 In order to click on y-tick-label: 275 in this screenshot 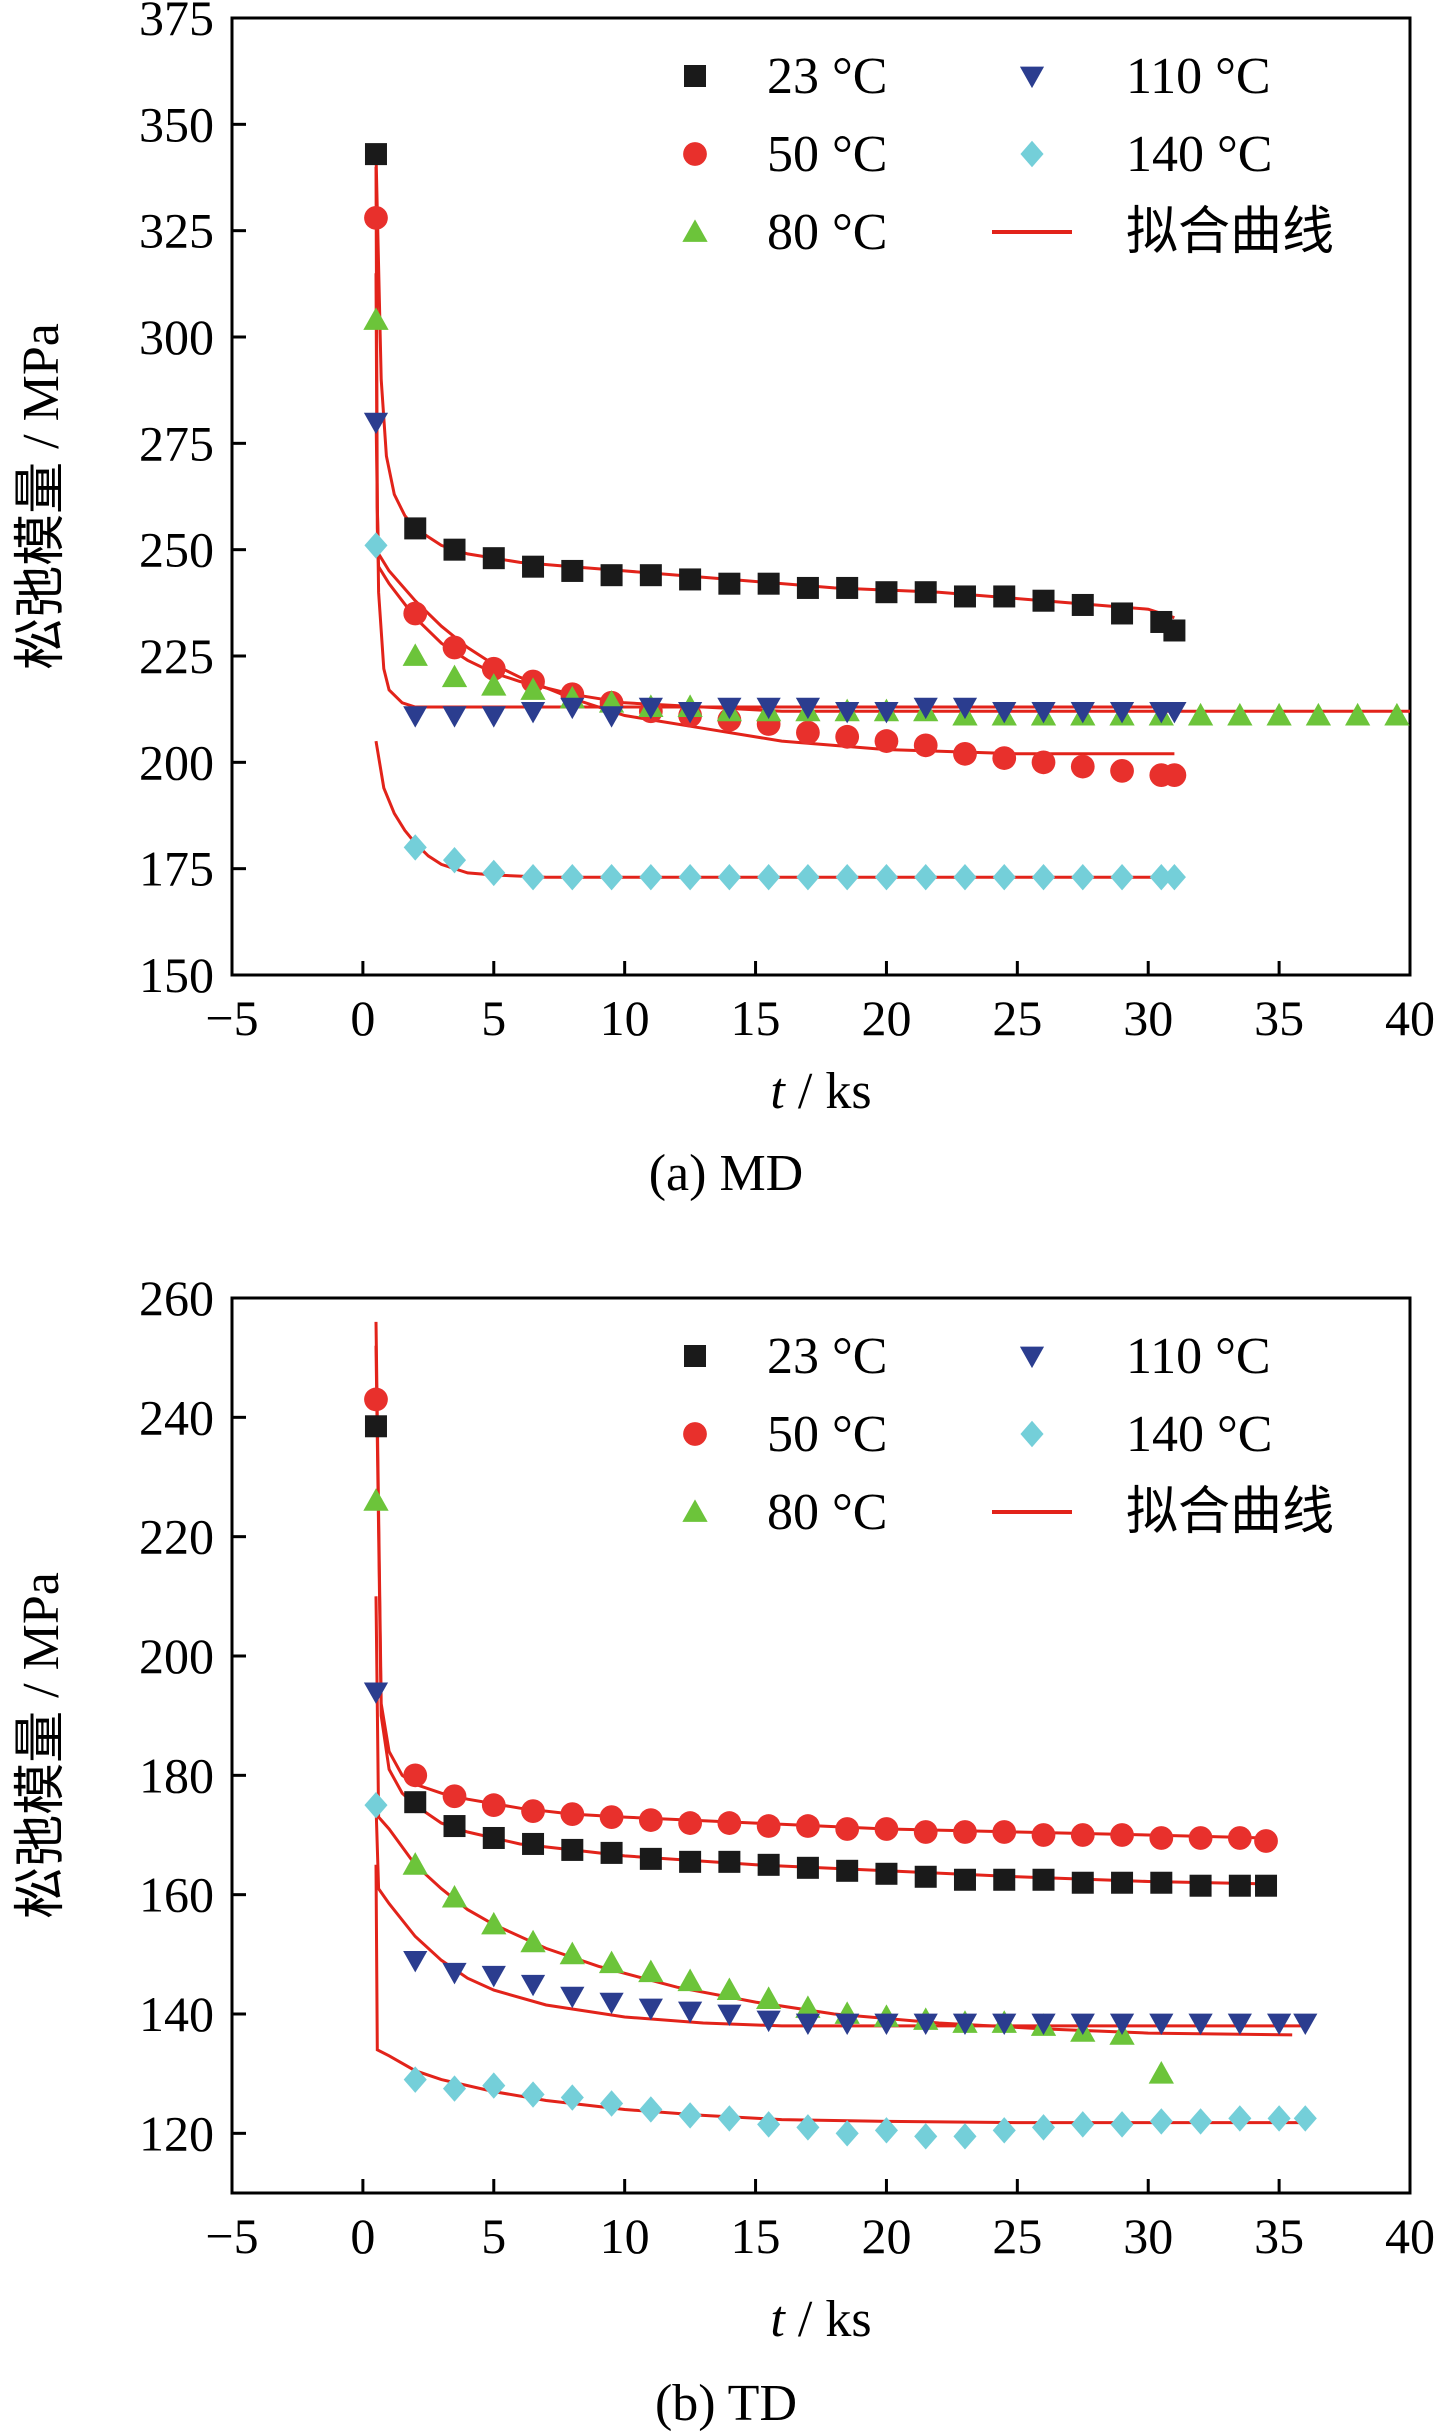, I will do `click(176, 443)`.